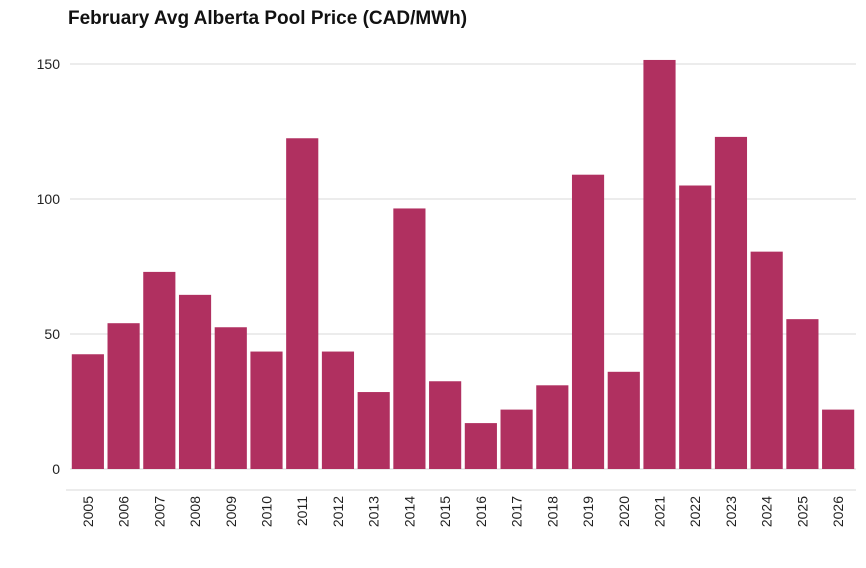 The width and height of the screenshot is (866, 568). I want to click on x-tick-label: 2026, so click(838, 511).